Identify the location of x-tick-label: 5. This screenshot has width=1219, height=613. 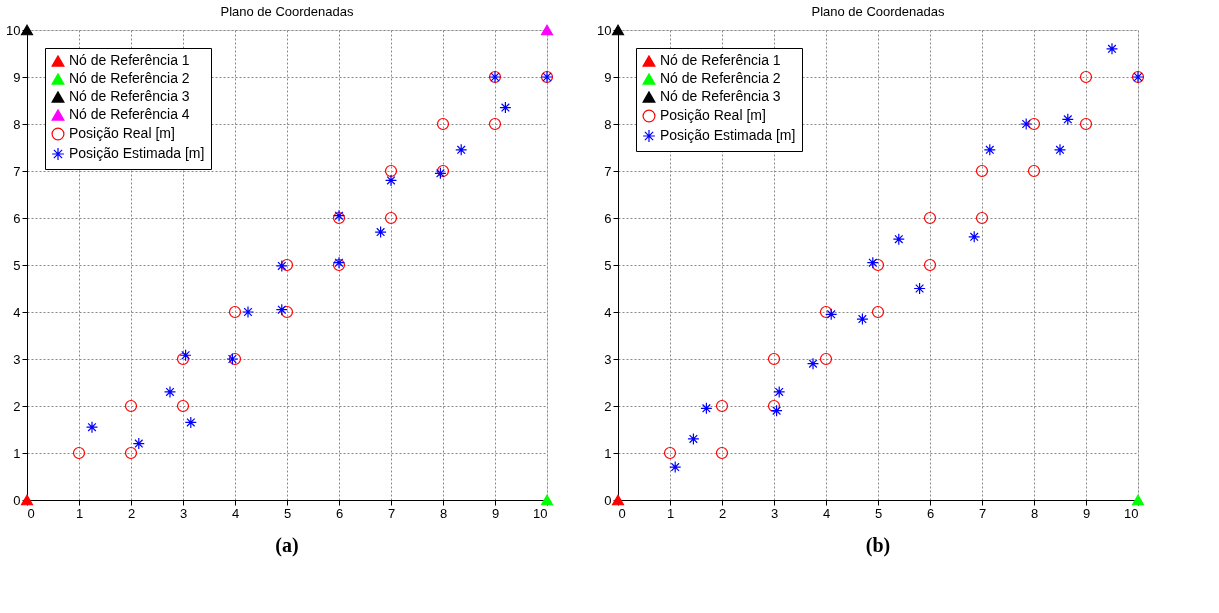
(287, 513).